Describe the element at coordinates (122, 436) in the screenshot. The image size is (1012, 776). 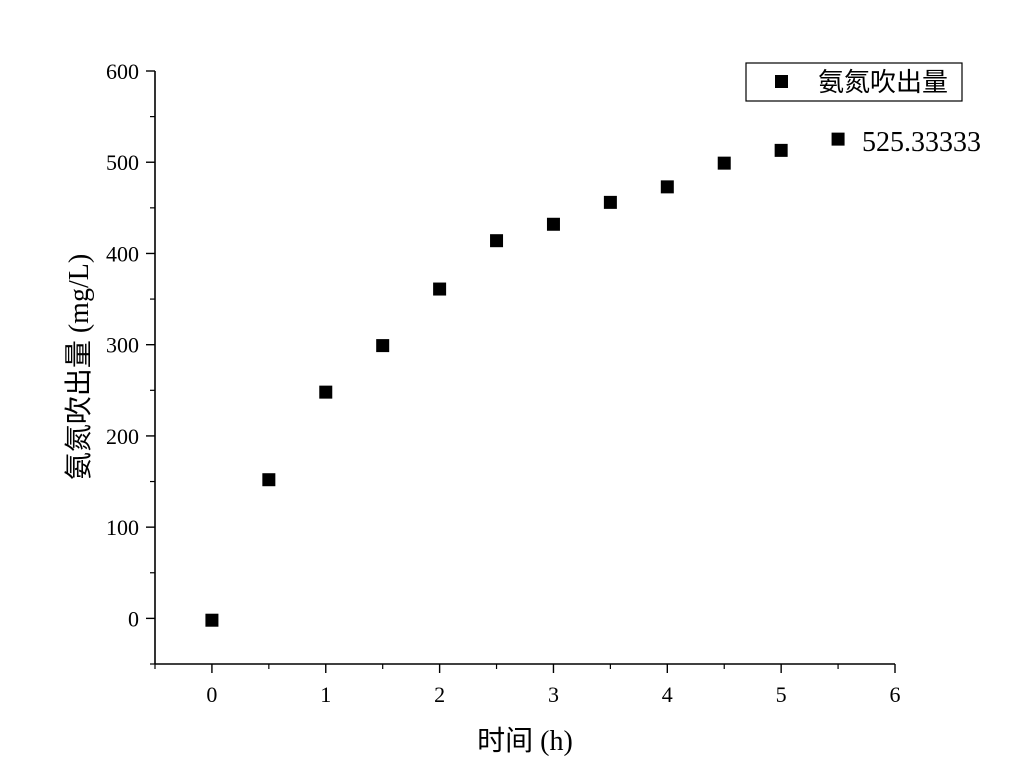
I see `y-tick-label: 200` at that location.